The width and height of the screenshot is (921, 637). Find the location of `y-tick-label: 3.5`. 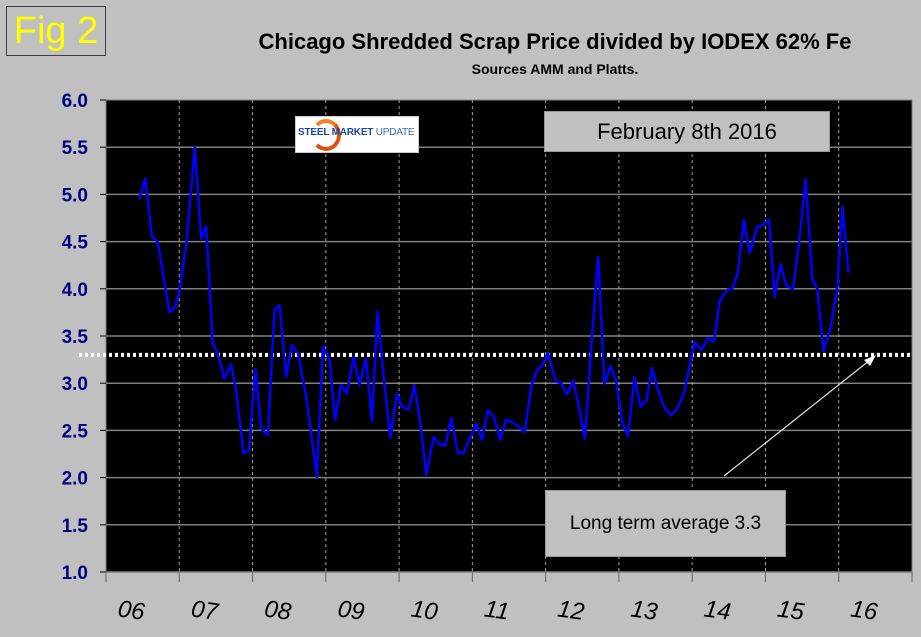

y-tick-label: 3.5 is located at coordinates (75, 337).